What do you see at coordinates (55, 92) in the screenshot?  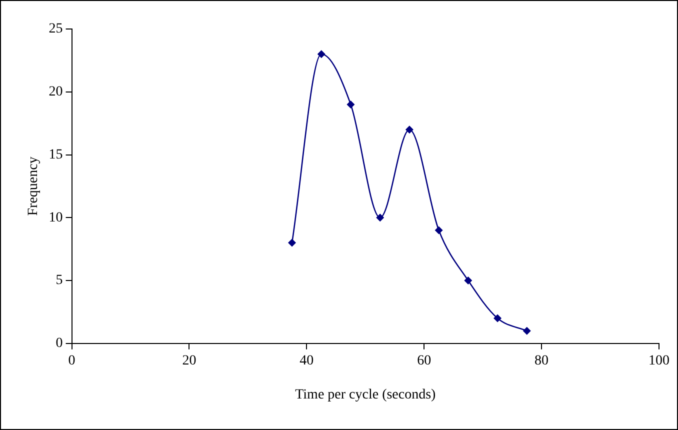 I see `y-tick-label: 20` at bounding box center [55, 92].